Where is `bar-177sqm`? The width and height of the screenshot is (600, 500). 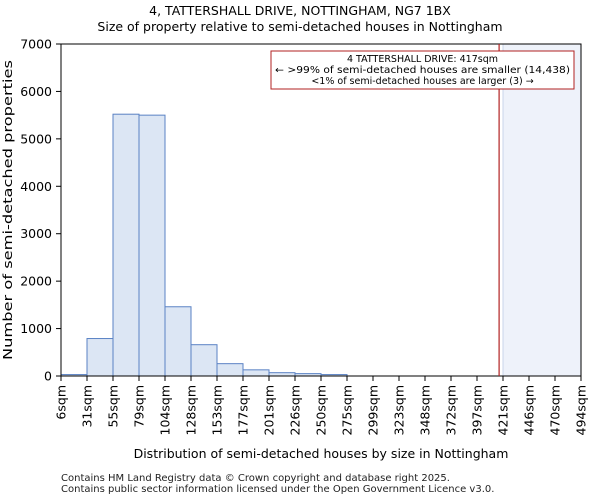
bar-177sqm is located at coordinates (256, 373).